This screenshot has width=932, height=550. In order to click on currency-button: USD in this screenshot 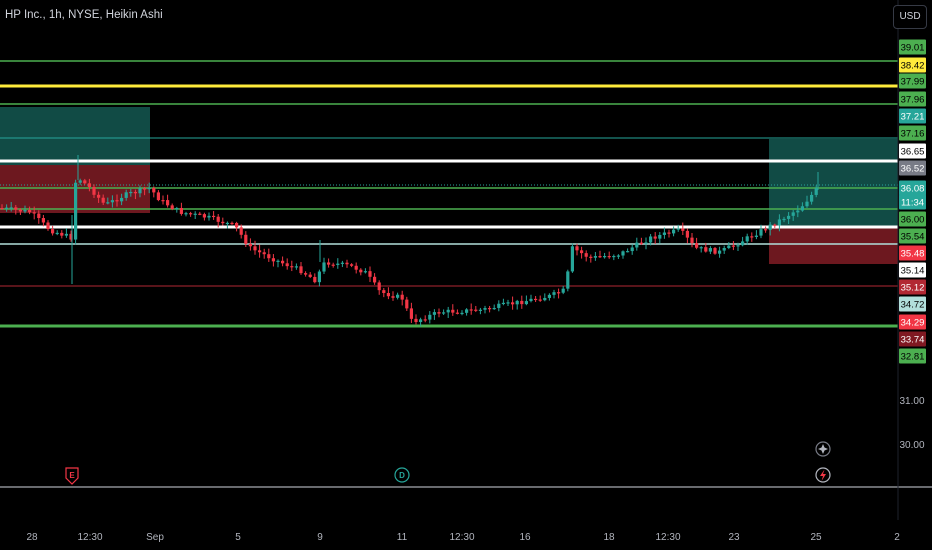, I will do `click(910, 17)`.